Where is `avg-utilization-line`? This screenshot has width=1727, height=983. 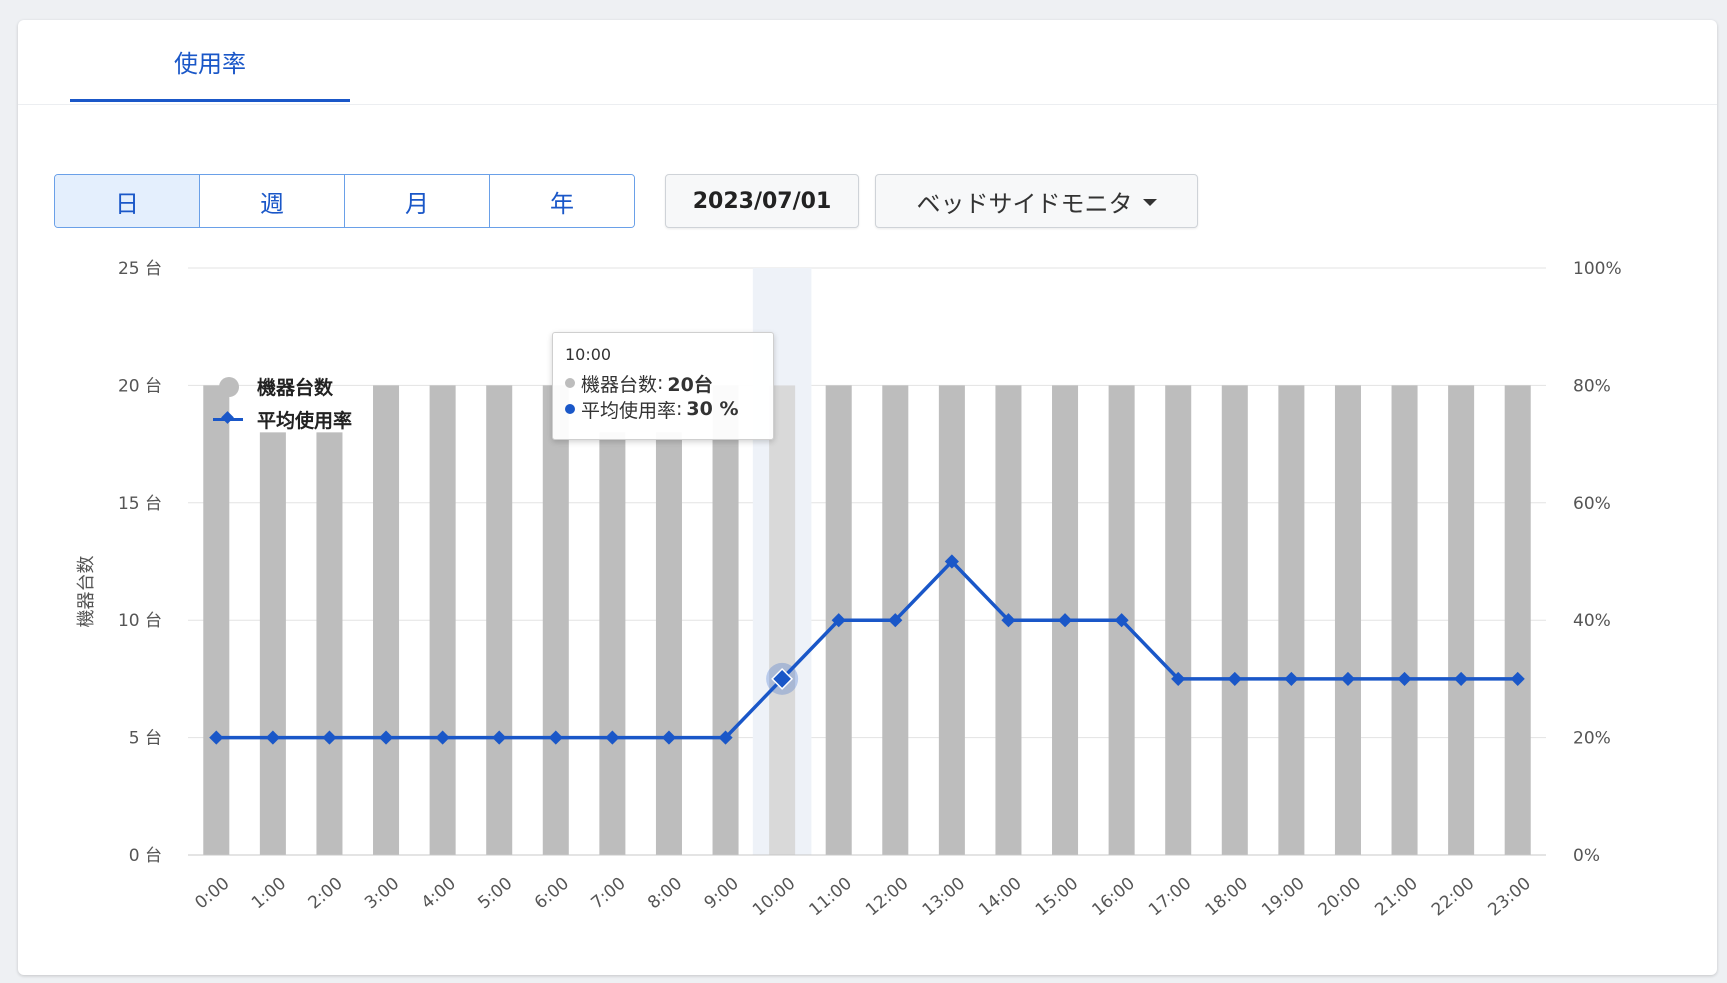 avg-utilization-line is located at coordinates (867, 649).